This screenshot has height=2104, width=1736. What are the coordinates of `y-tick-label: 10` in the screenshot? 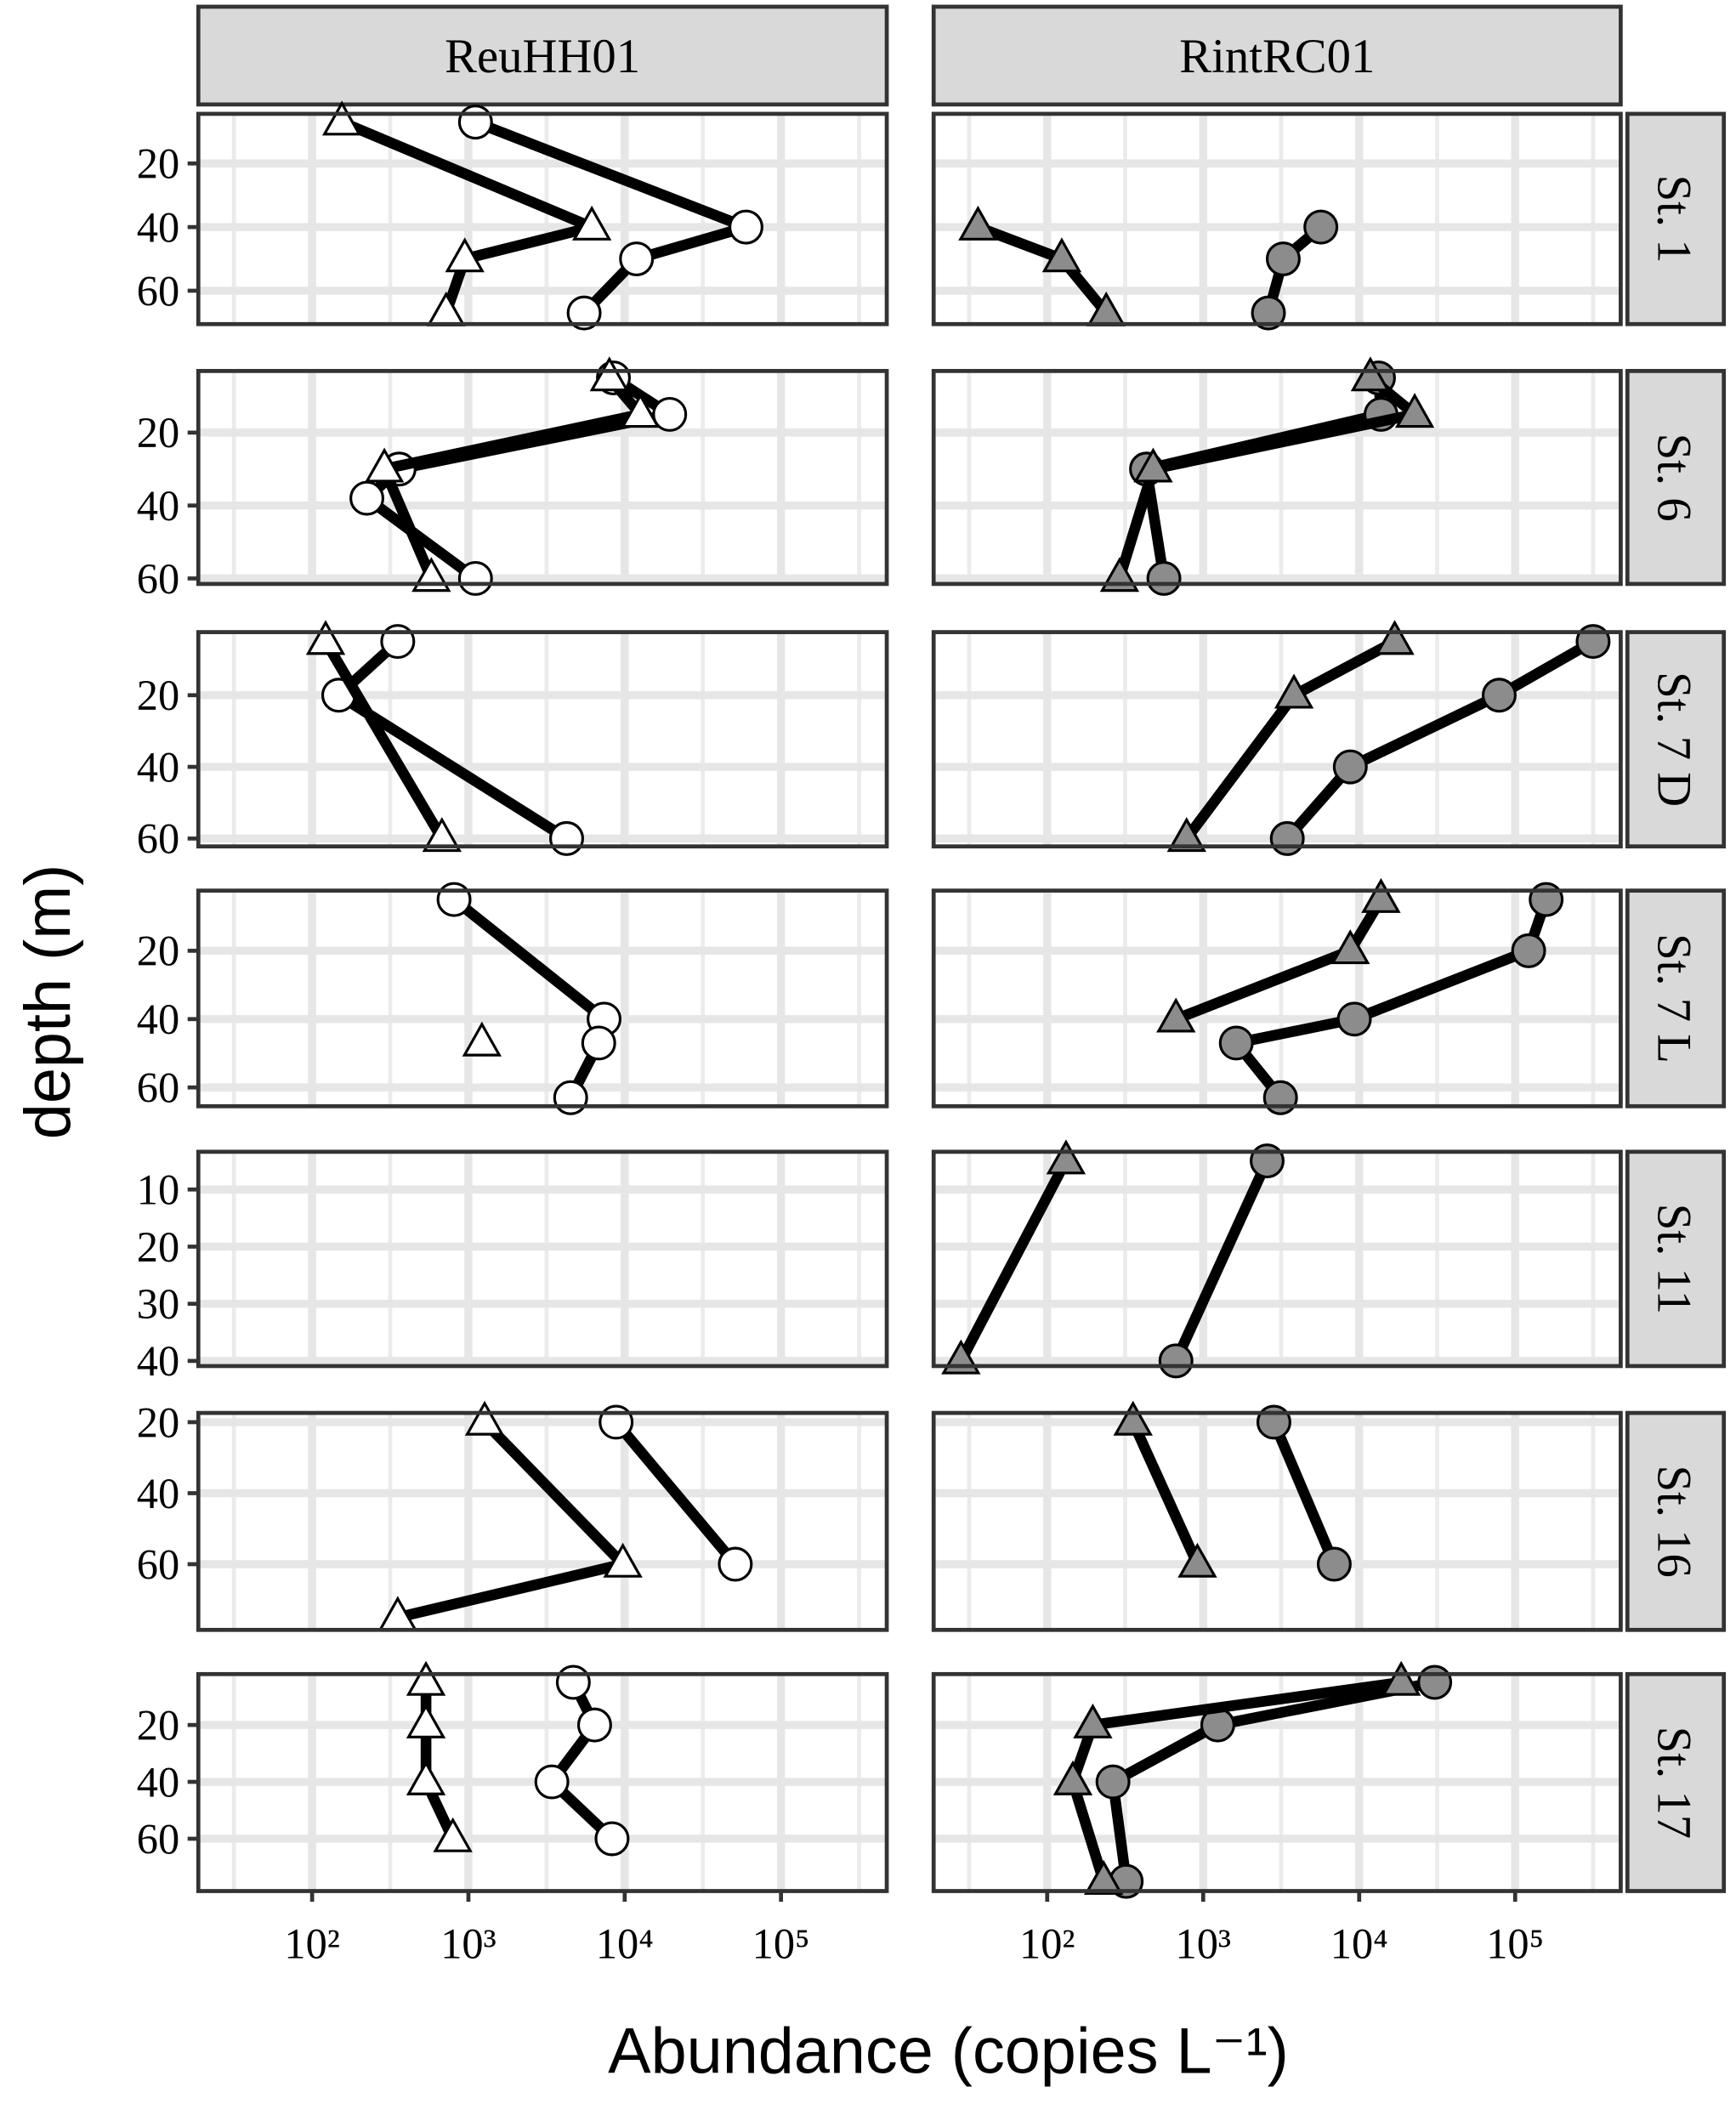 It's located at (158, 1190).